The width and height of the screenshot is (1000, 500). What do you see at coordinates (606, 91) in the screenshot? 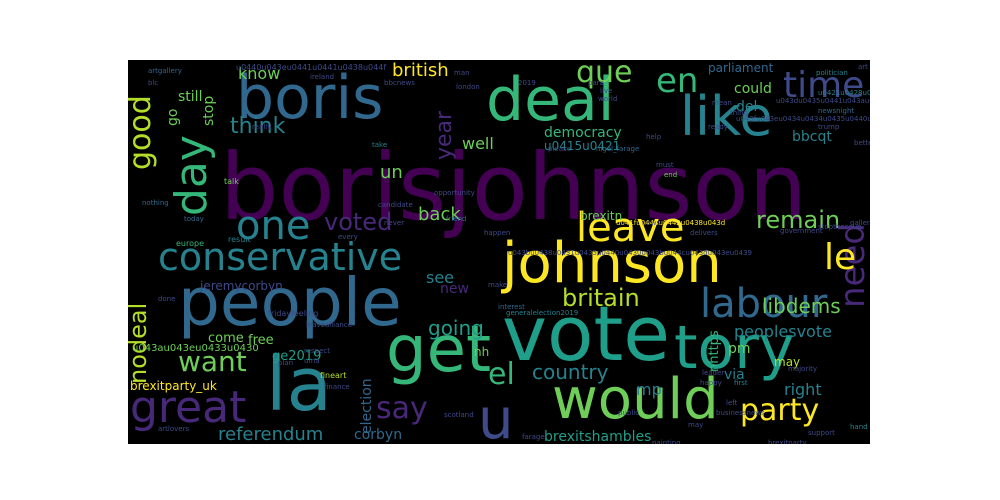
I see `word: live` at bounding box center [606, 91].